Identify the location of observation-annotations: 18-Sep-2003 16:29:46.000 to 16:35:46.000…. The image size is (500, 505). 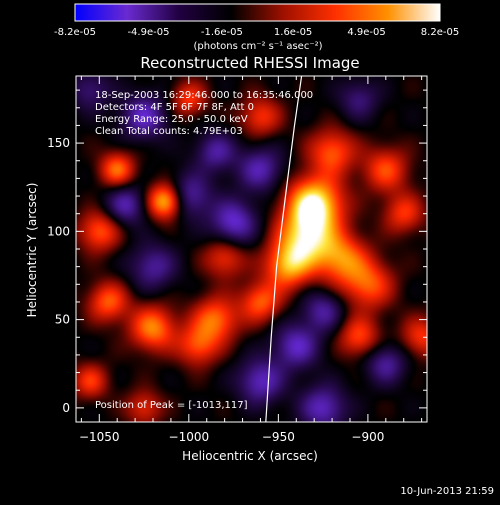
(204, 113).